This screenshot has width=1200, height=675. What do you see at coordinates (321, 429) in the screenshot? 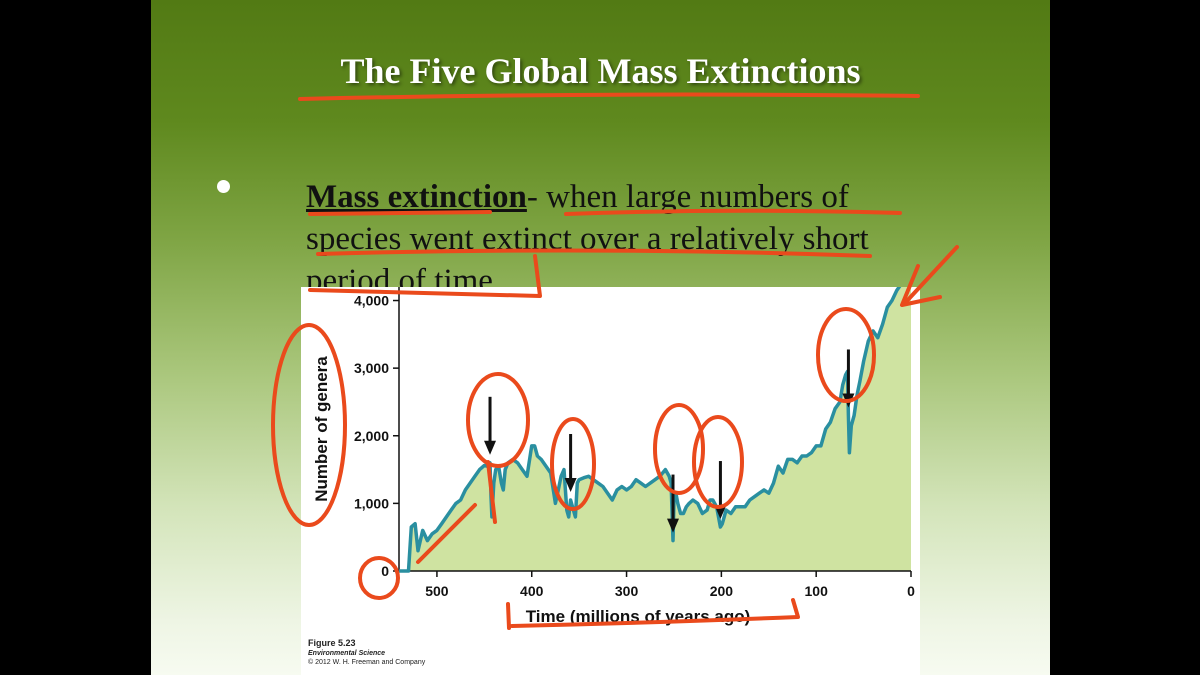
I see `y-axis-title: Number of genera` at bounding box center [321, 429].